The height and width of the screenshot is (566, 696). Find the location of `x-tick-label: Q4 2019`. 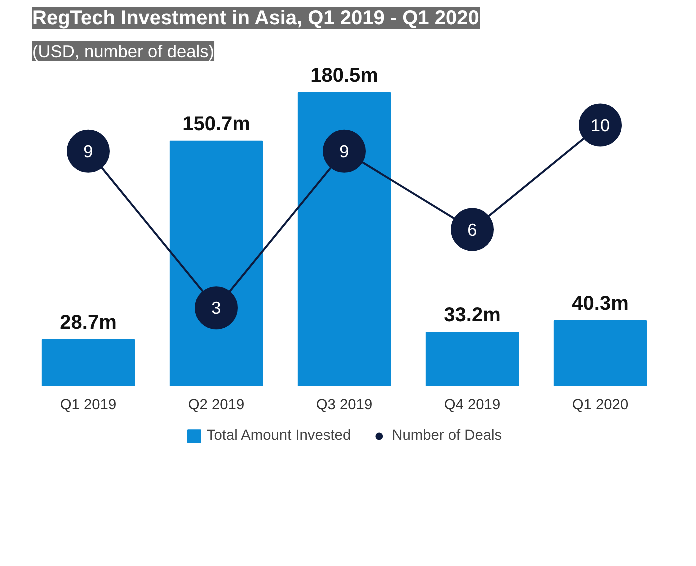

x-tick-label: Q4 2019 is located at coordinates (472, 406).